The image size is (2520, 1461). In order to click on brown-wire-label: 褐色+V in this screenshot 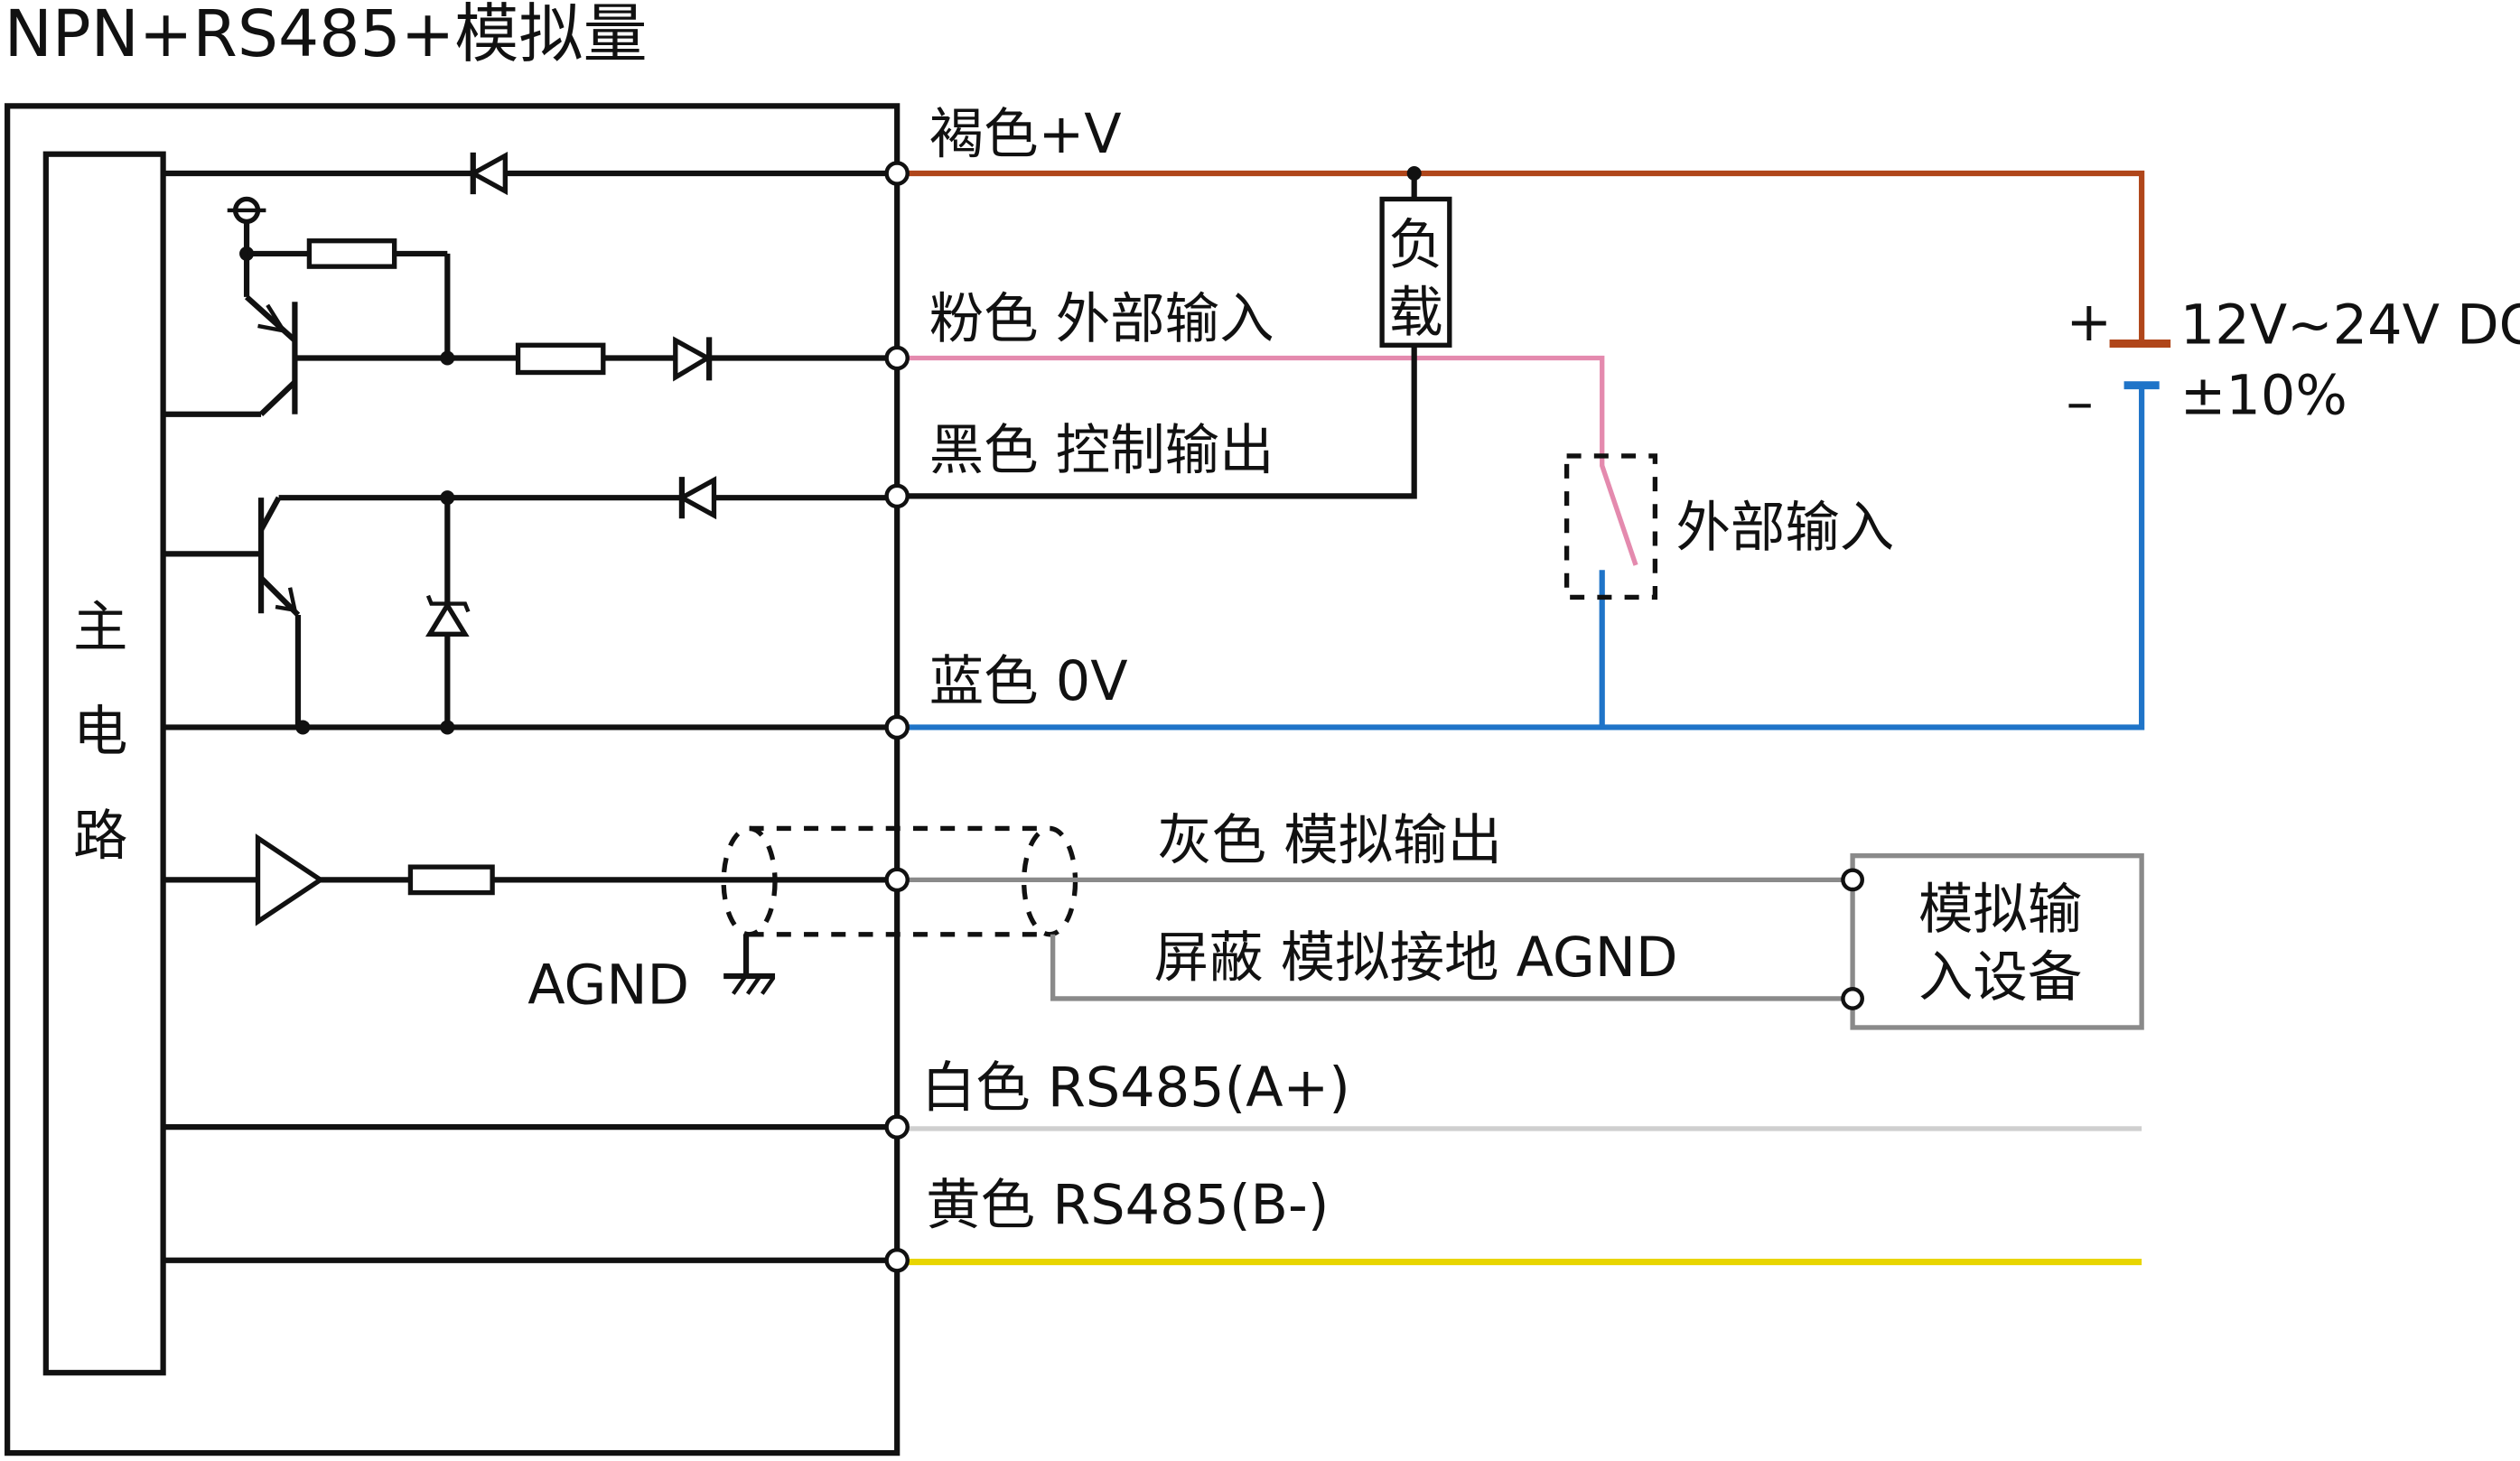, I will do `click(1025, 134)`.